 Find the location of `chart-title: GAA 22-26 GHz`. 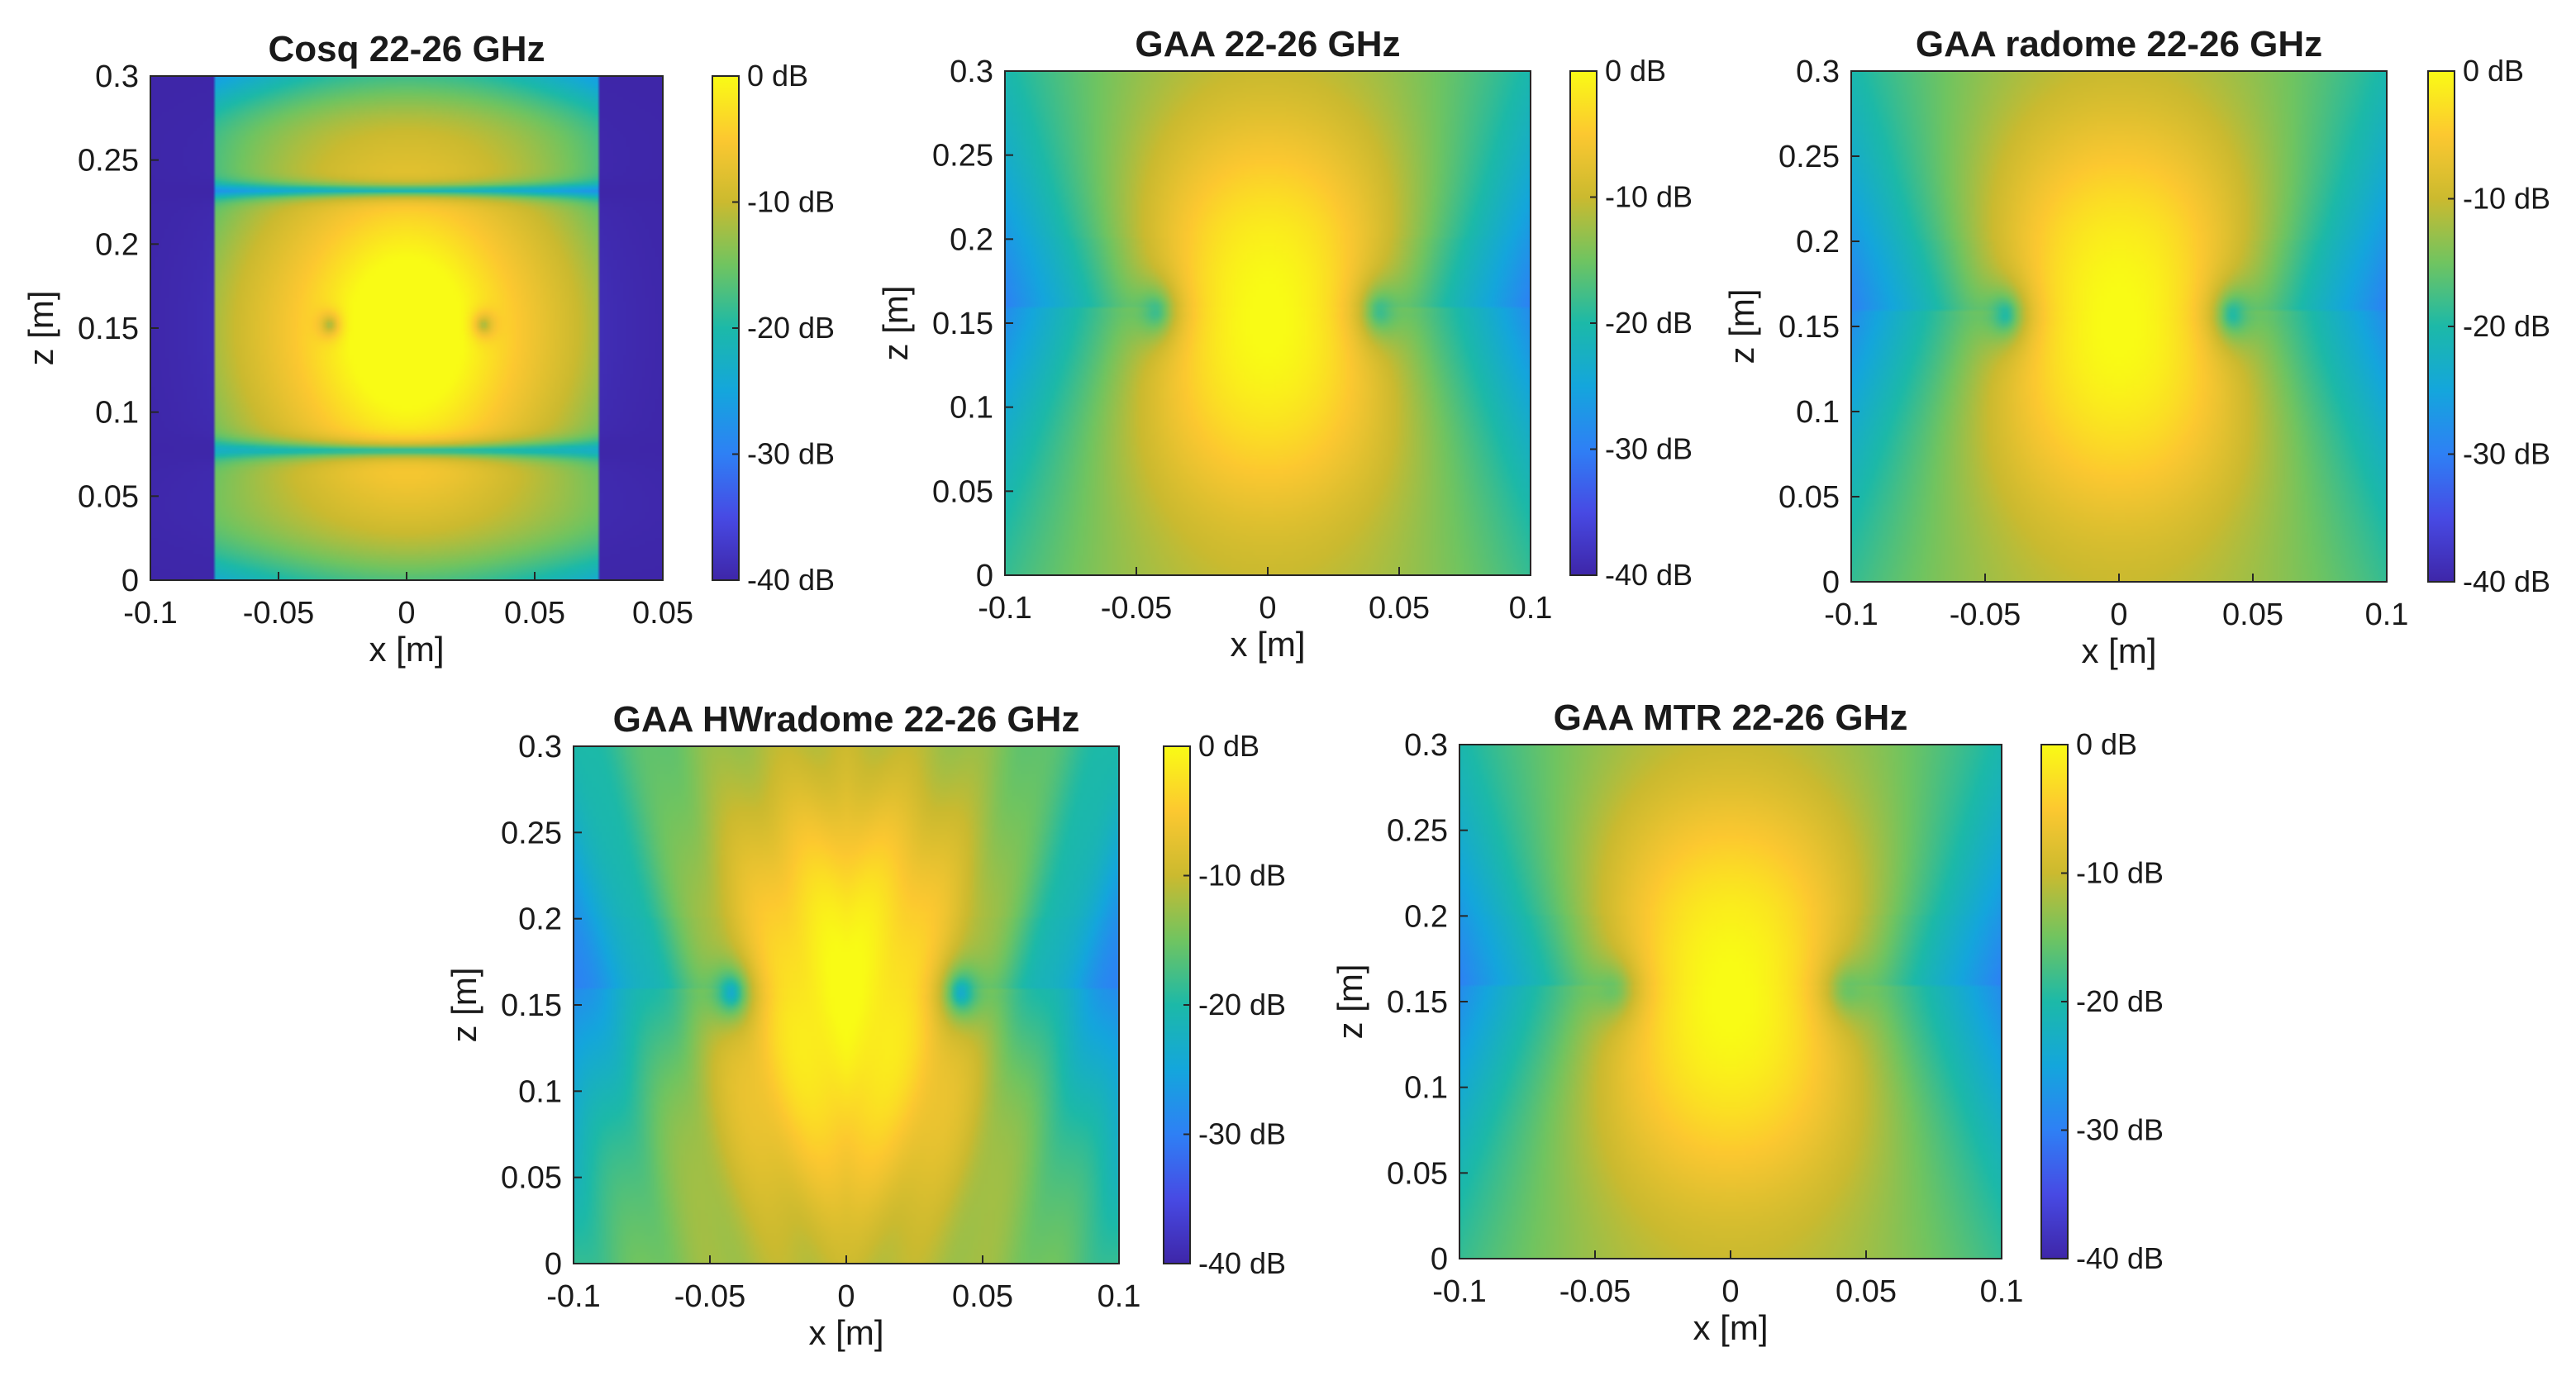

chart-title: GAA 22-26 GHz is located at coordinates (1268, 44).